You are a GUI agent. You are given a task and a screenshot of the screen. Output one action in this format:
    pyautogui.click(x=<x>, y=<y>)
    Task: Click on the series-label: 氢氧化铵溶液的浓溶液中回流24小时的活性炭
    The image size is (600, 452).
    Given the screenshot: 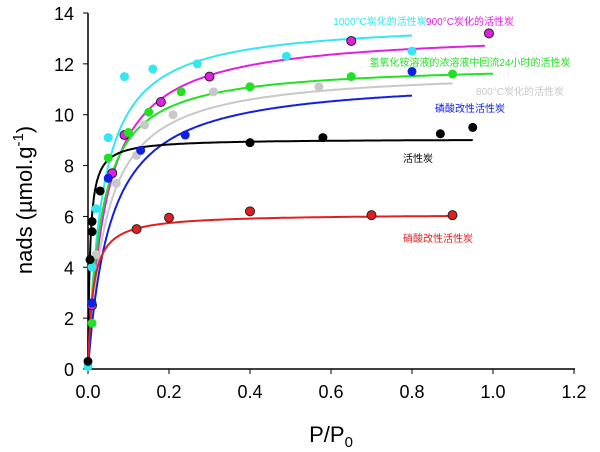 What is the action you would take?
    pyautogui.click(x=469, y=62)
    